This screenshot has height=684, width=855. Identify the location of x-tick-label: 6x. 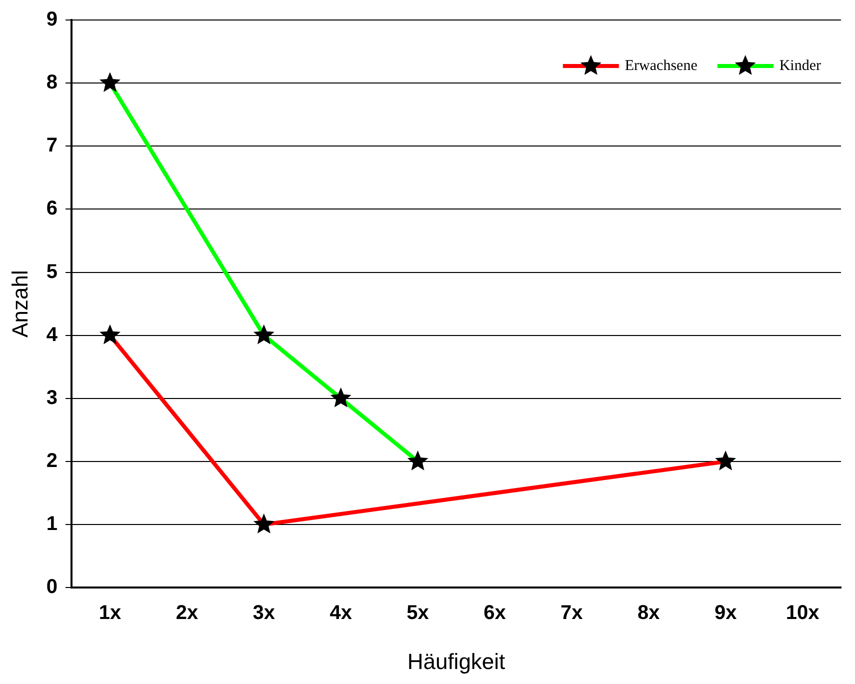
(495, 613).